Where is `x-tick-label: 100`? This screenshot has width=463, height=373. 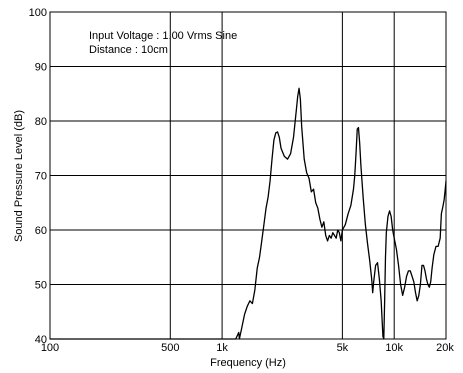
x-tick-label: 100 is located at coordinates (50, 348).